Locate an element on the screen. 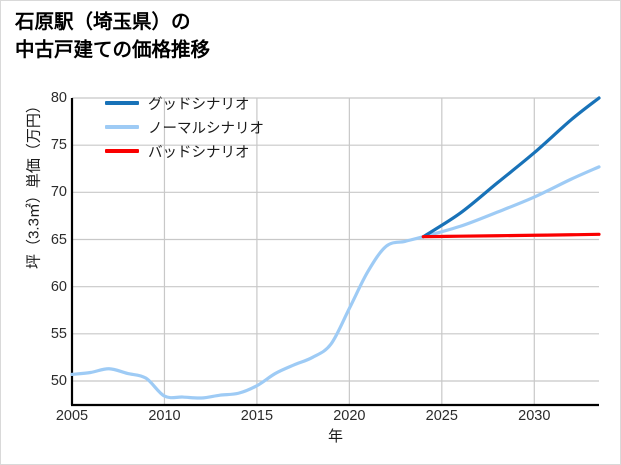 Image resolution: width=621 pixels, height=465 pixels. series-line-good is located at coordinates (511, 167).